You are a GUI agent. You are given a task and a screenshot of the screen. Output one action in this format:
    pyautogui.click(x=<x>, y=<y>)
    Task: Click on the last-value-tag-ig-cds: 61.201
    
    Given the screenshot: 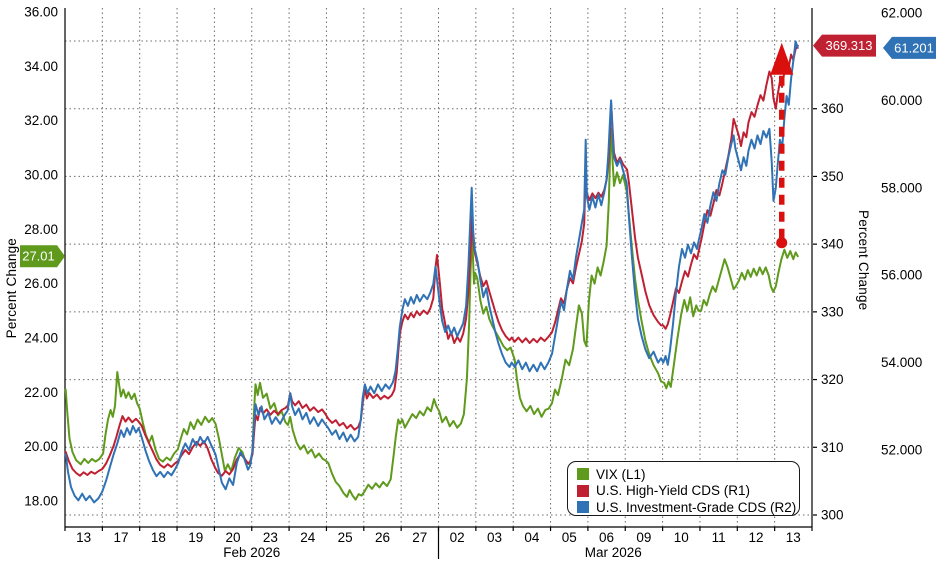 What is the action you would take?
    pyautogui.click(x=909, y=47)
    